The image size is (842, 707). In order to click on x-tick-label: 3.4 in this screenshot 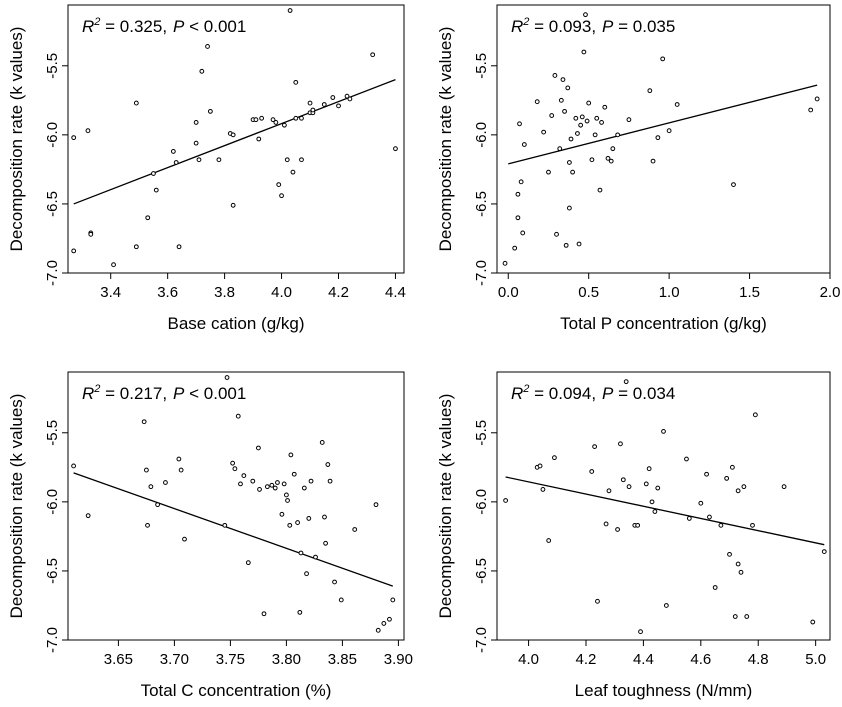, I will do `click(110, 292)`.